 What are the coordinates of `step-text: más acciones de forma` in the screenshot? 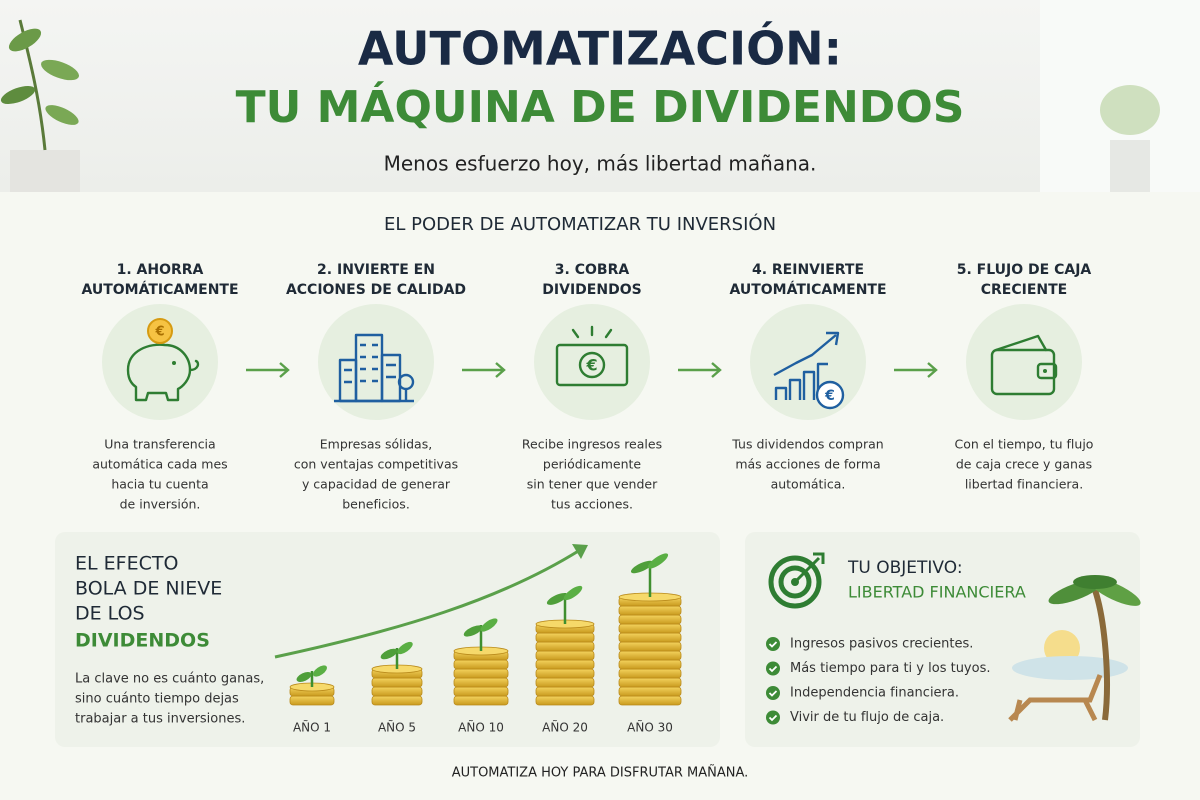 It's located at (807, 464).